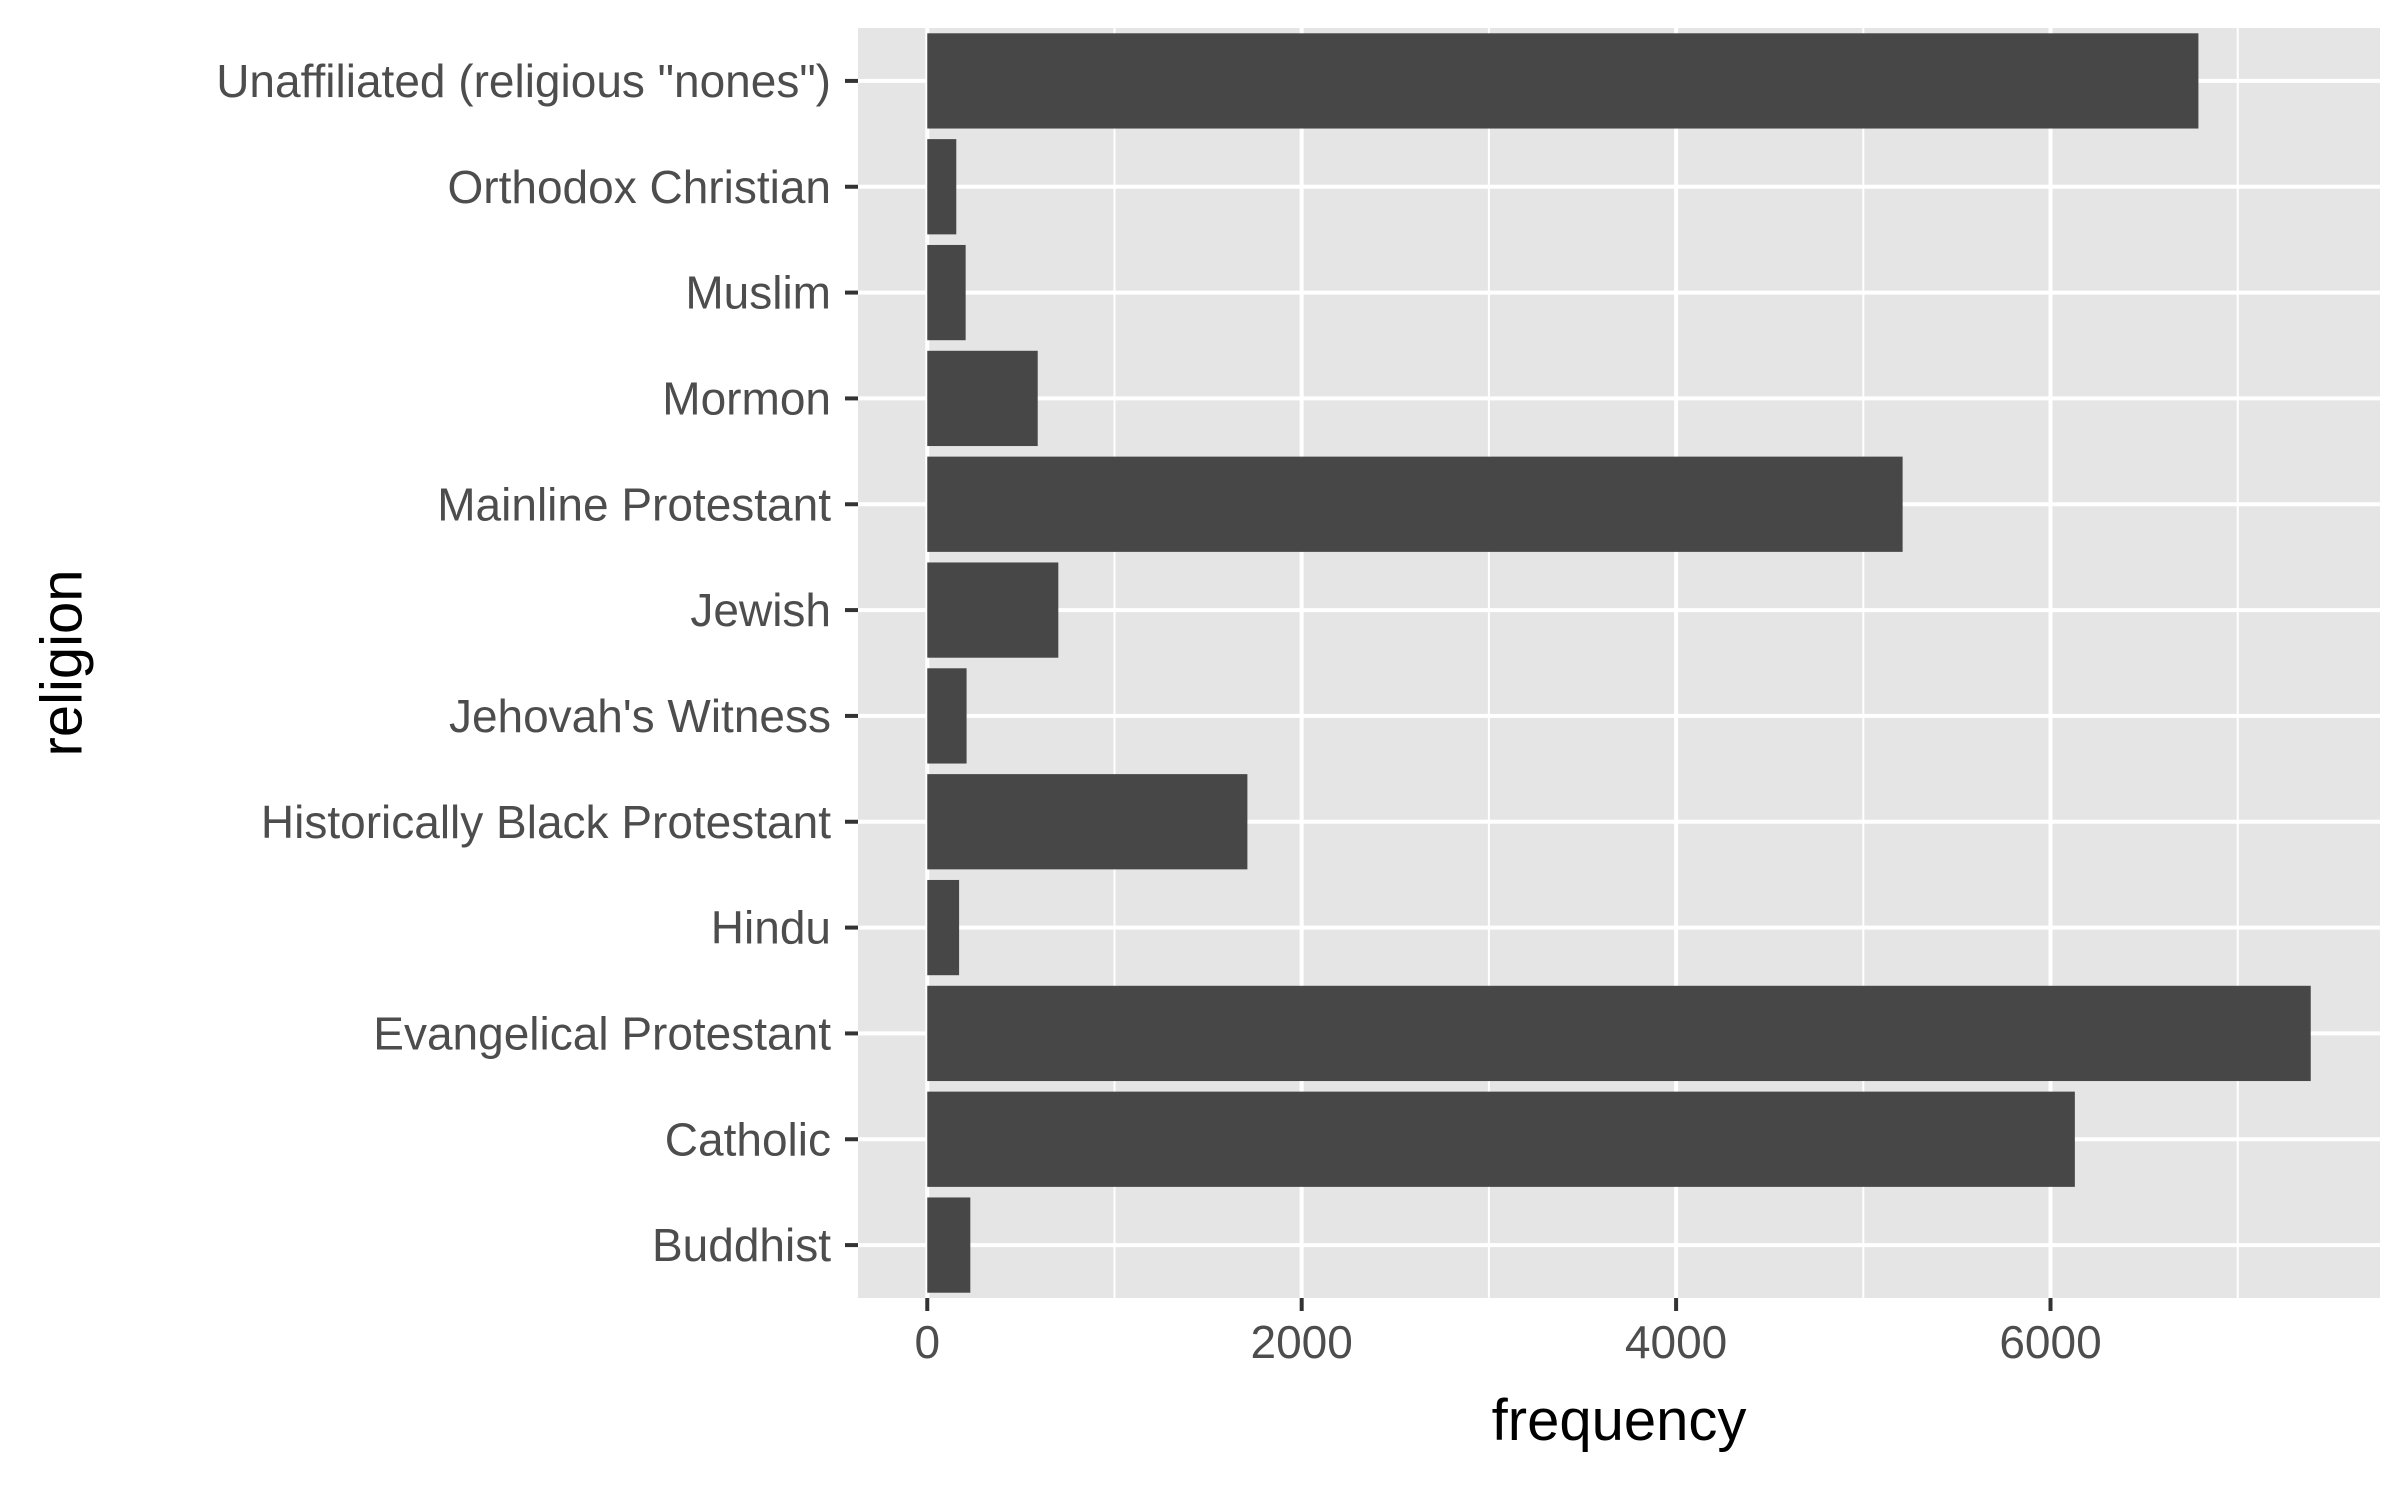 The height and width of the screenshot is (1488, 2400). Describe the element at coordinates (546, 822) in the screenshot. I see `y-tick-label: Historically Black Protestant` at that location.